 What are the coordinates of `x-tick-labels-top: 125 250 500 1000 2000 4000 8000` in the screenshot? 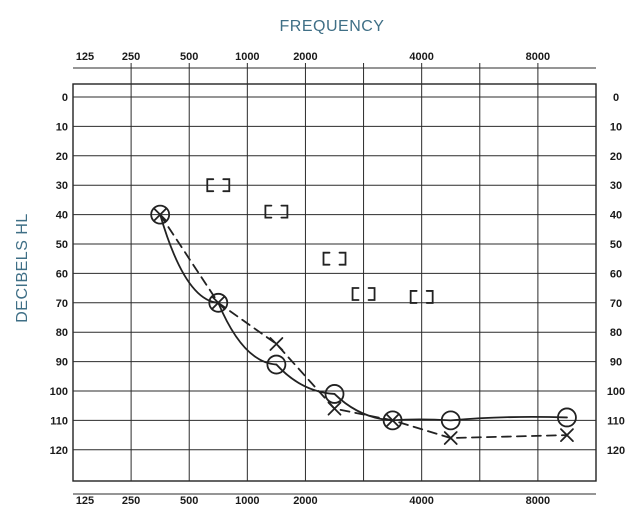 It's located at (313, 57).